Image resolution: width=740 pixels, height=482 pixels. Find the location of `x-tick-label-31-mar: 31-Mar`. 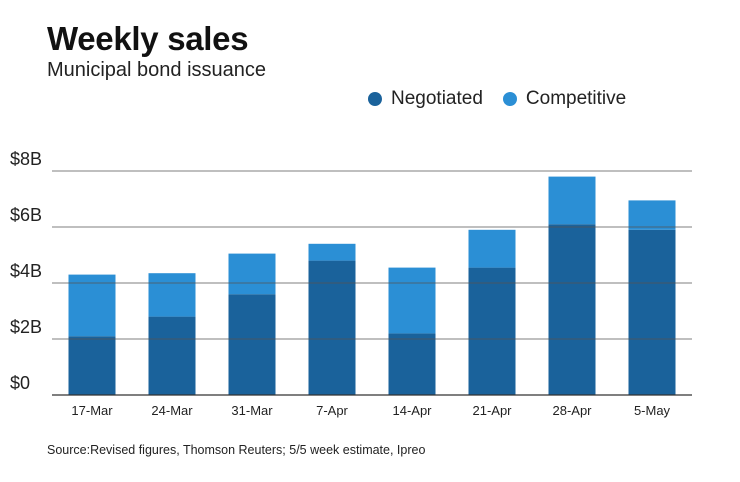

x-tick-label-31-mar: 31-Mar is located at coordinates (252, 410).